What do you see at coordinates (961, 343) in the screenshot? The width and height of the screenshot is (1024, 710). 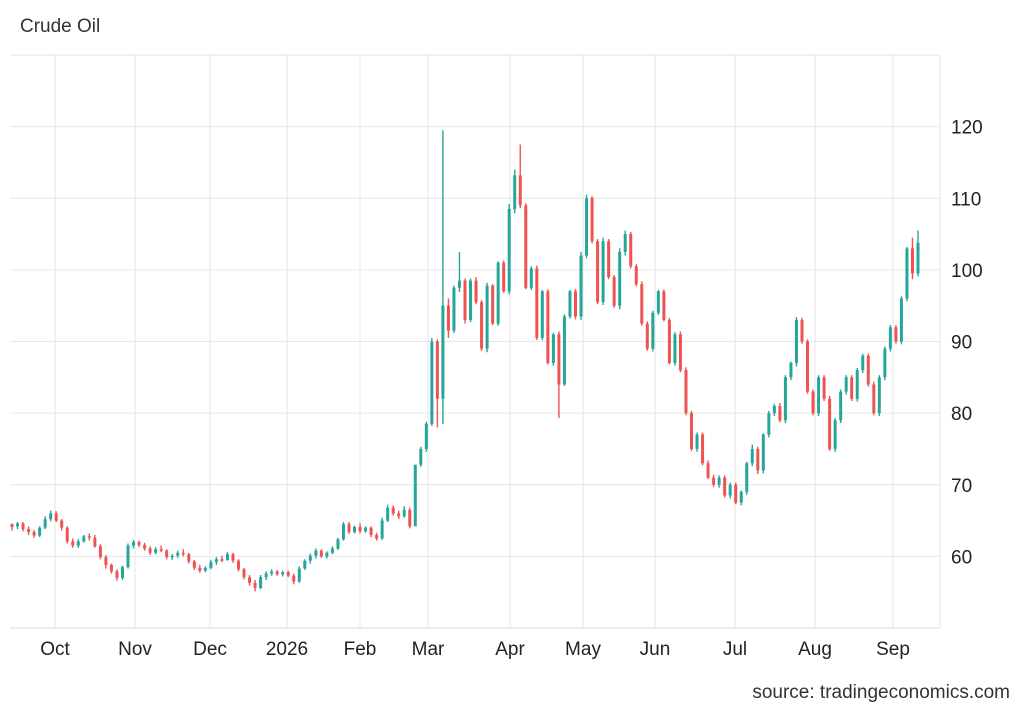 I see `y-tick-label: 90` at bounding box center [961, 343].